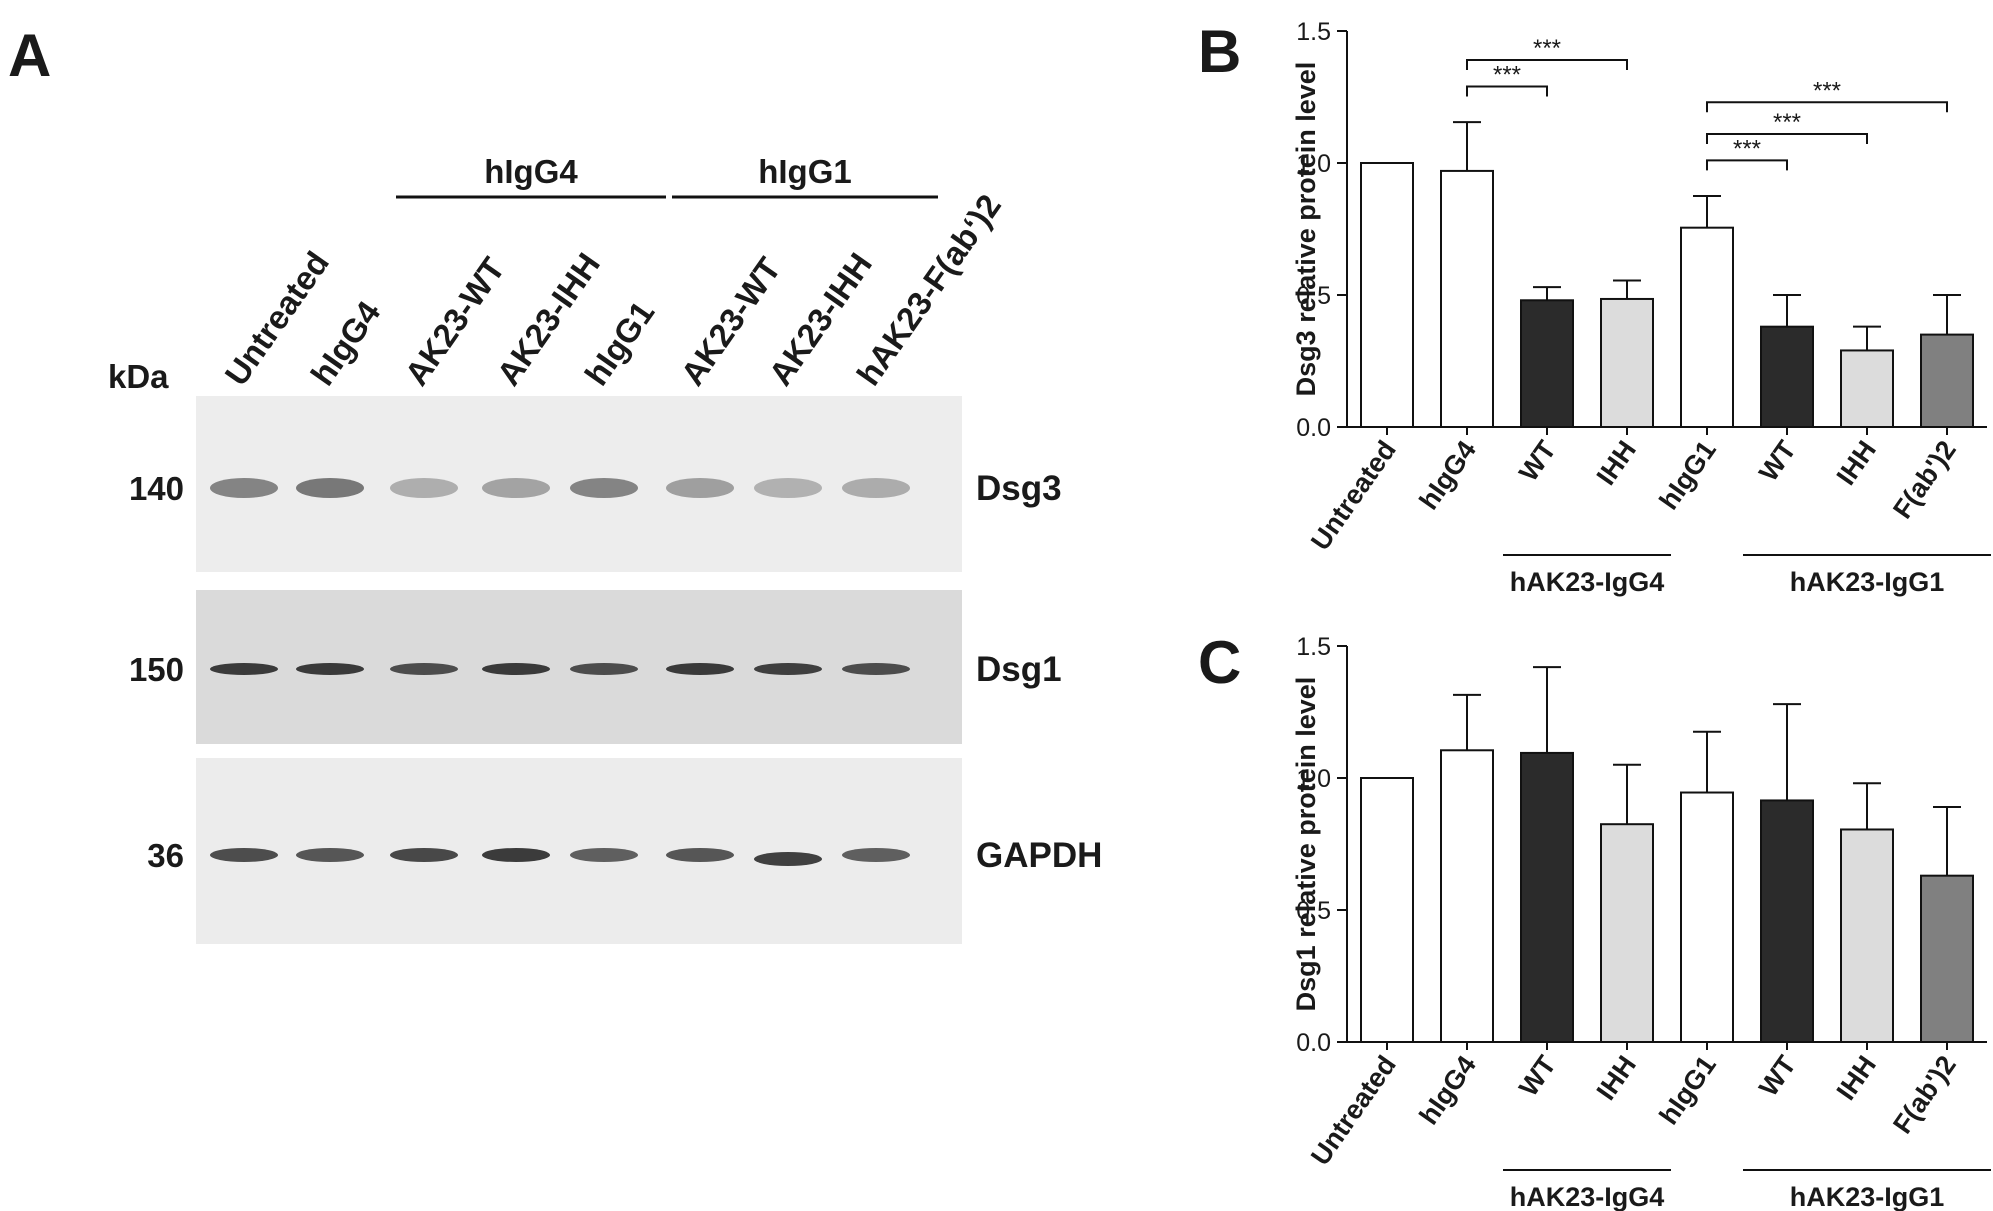 This screenshot has height=1211, width=1993. Describe the element at coordinates (619, 343) in the screenshot. I see `lane-label: hIgG1` at that location.